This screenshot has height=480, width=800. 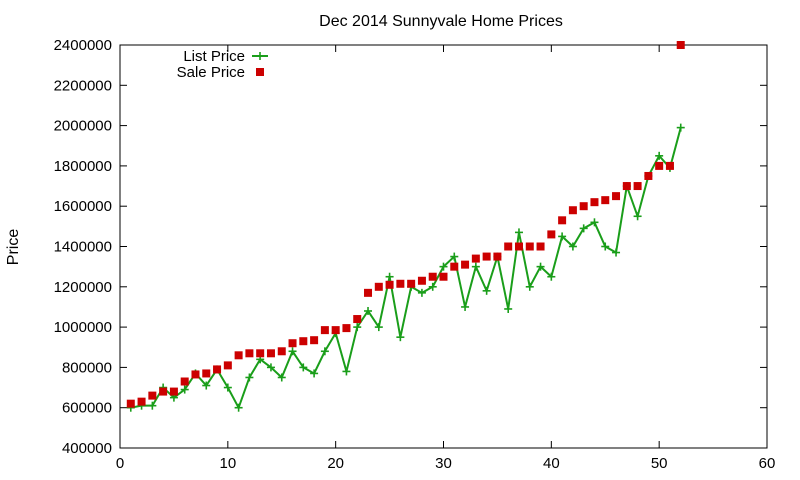 What do you see at coordinates (335, 463) in the screenshot?
I see `x-tick-label: 20` at bounding box center [335, 463].